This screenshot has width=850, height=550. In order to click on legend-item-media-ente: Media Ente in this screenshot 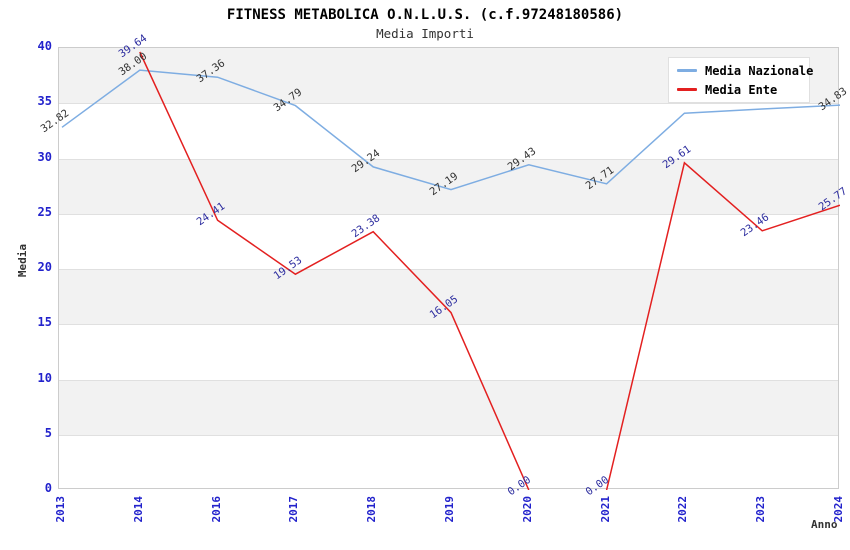, I will do `click(743, 90)`.